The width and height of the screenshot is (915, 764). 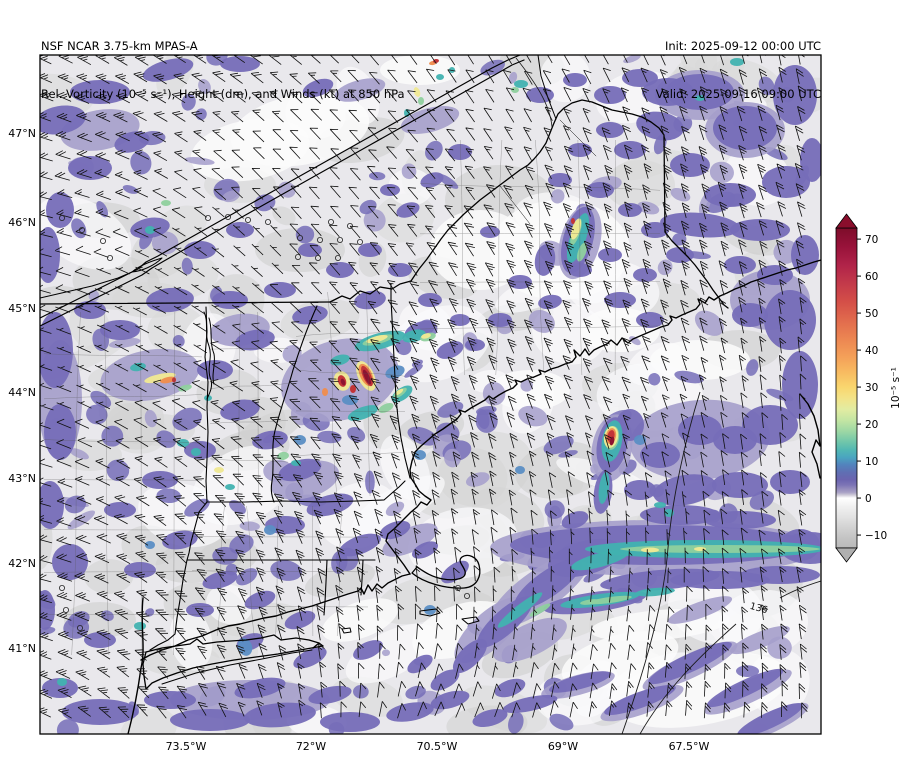 What do you see at coordinates (871, 351) in the screenshot?
I see `colorbar-tick-label: 40` at bounding box center [871, 351].